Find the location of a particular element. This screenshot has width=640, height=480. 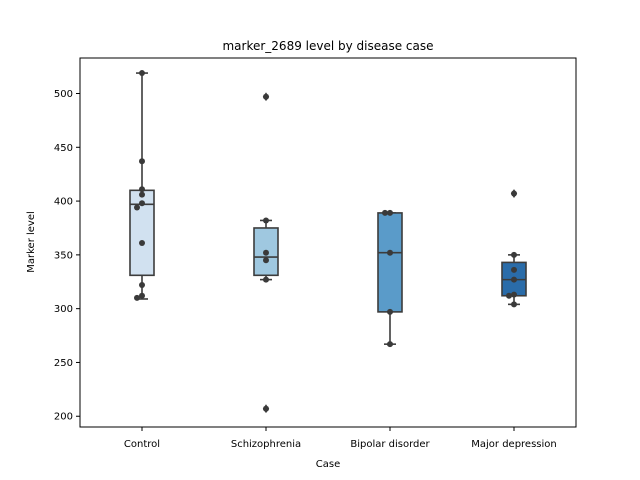

box-iqr is located at coordinates (390, 262).